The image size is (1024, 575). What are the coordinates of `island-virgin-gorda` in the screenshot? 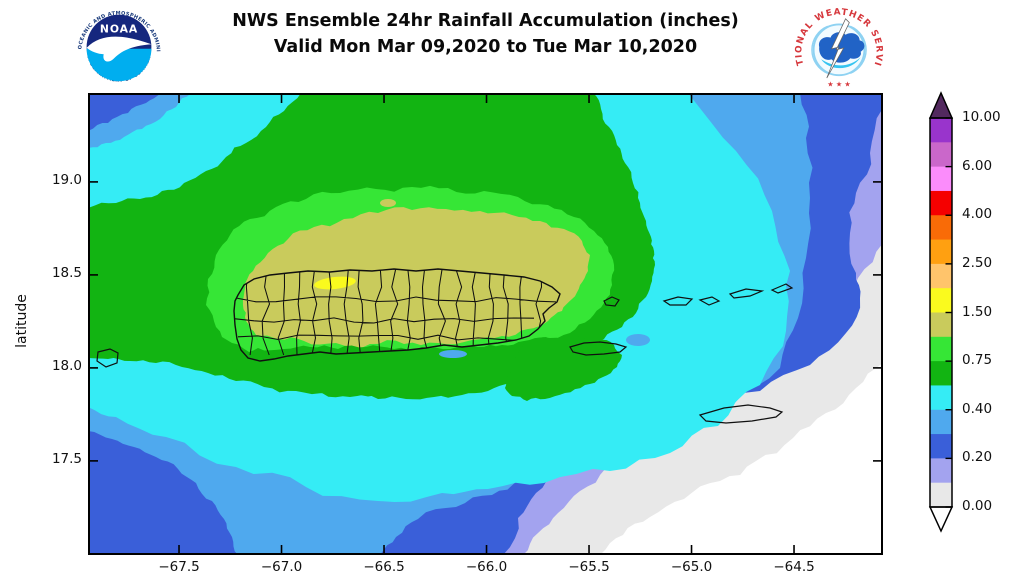 It's located at (782, 288).